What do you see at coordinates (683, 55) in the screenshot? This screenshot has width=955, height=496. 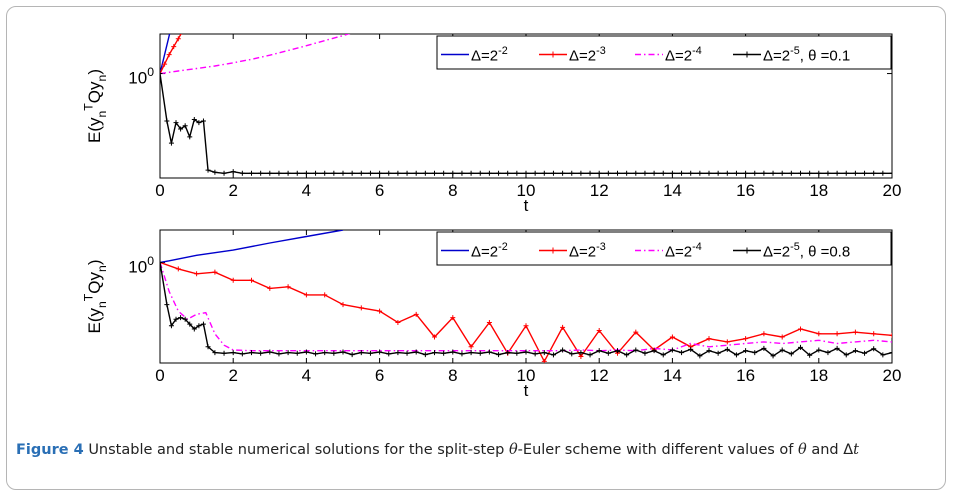 I see `legend-label-3: Δ=2-4` at bounding box center [683, 55].